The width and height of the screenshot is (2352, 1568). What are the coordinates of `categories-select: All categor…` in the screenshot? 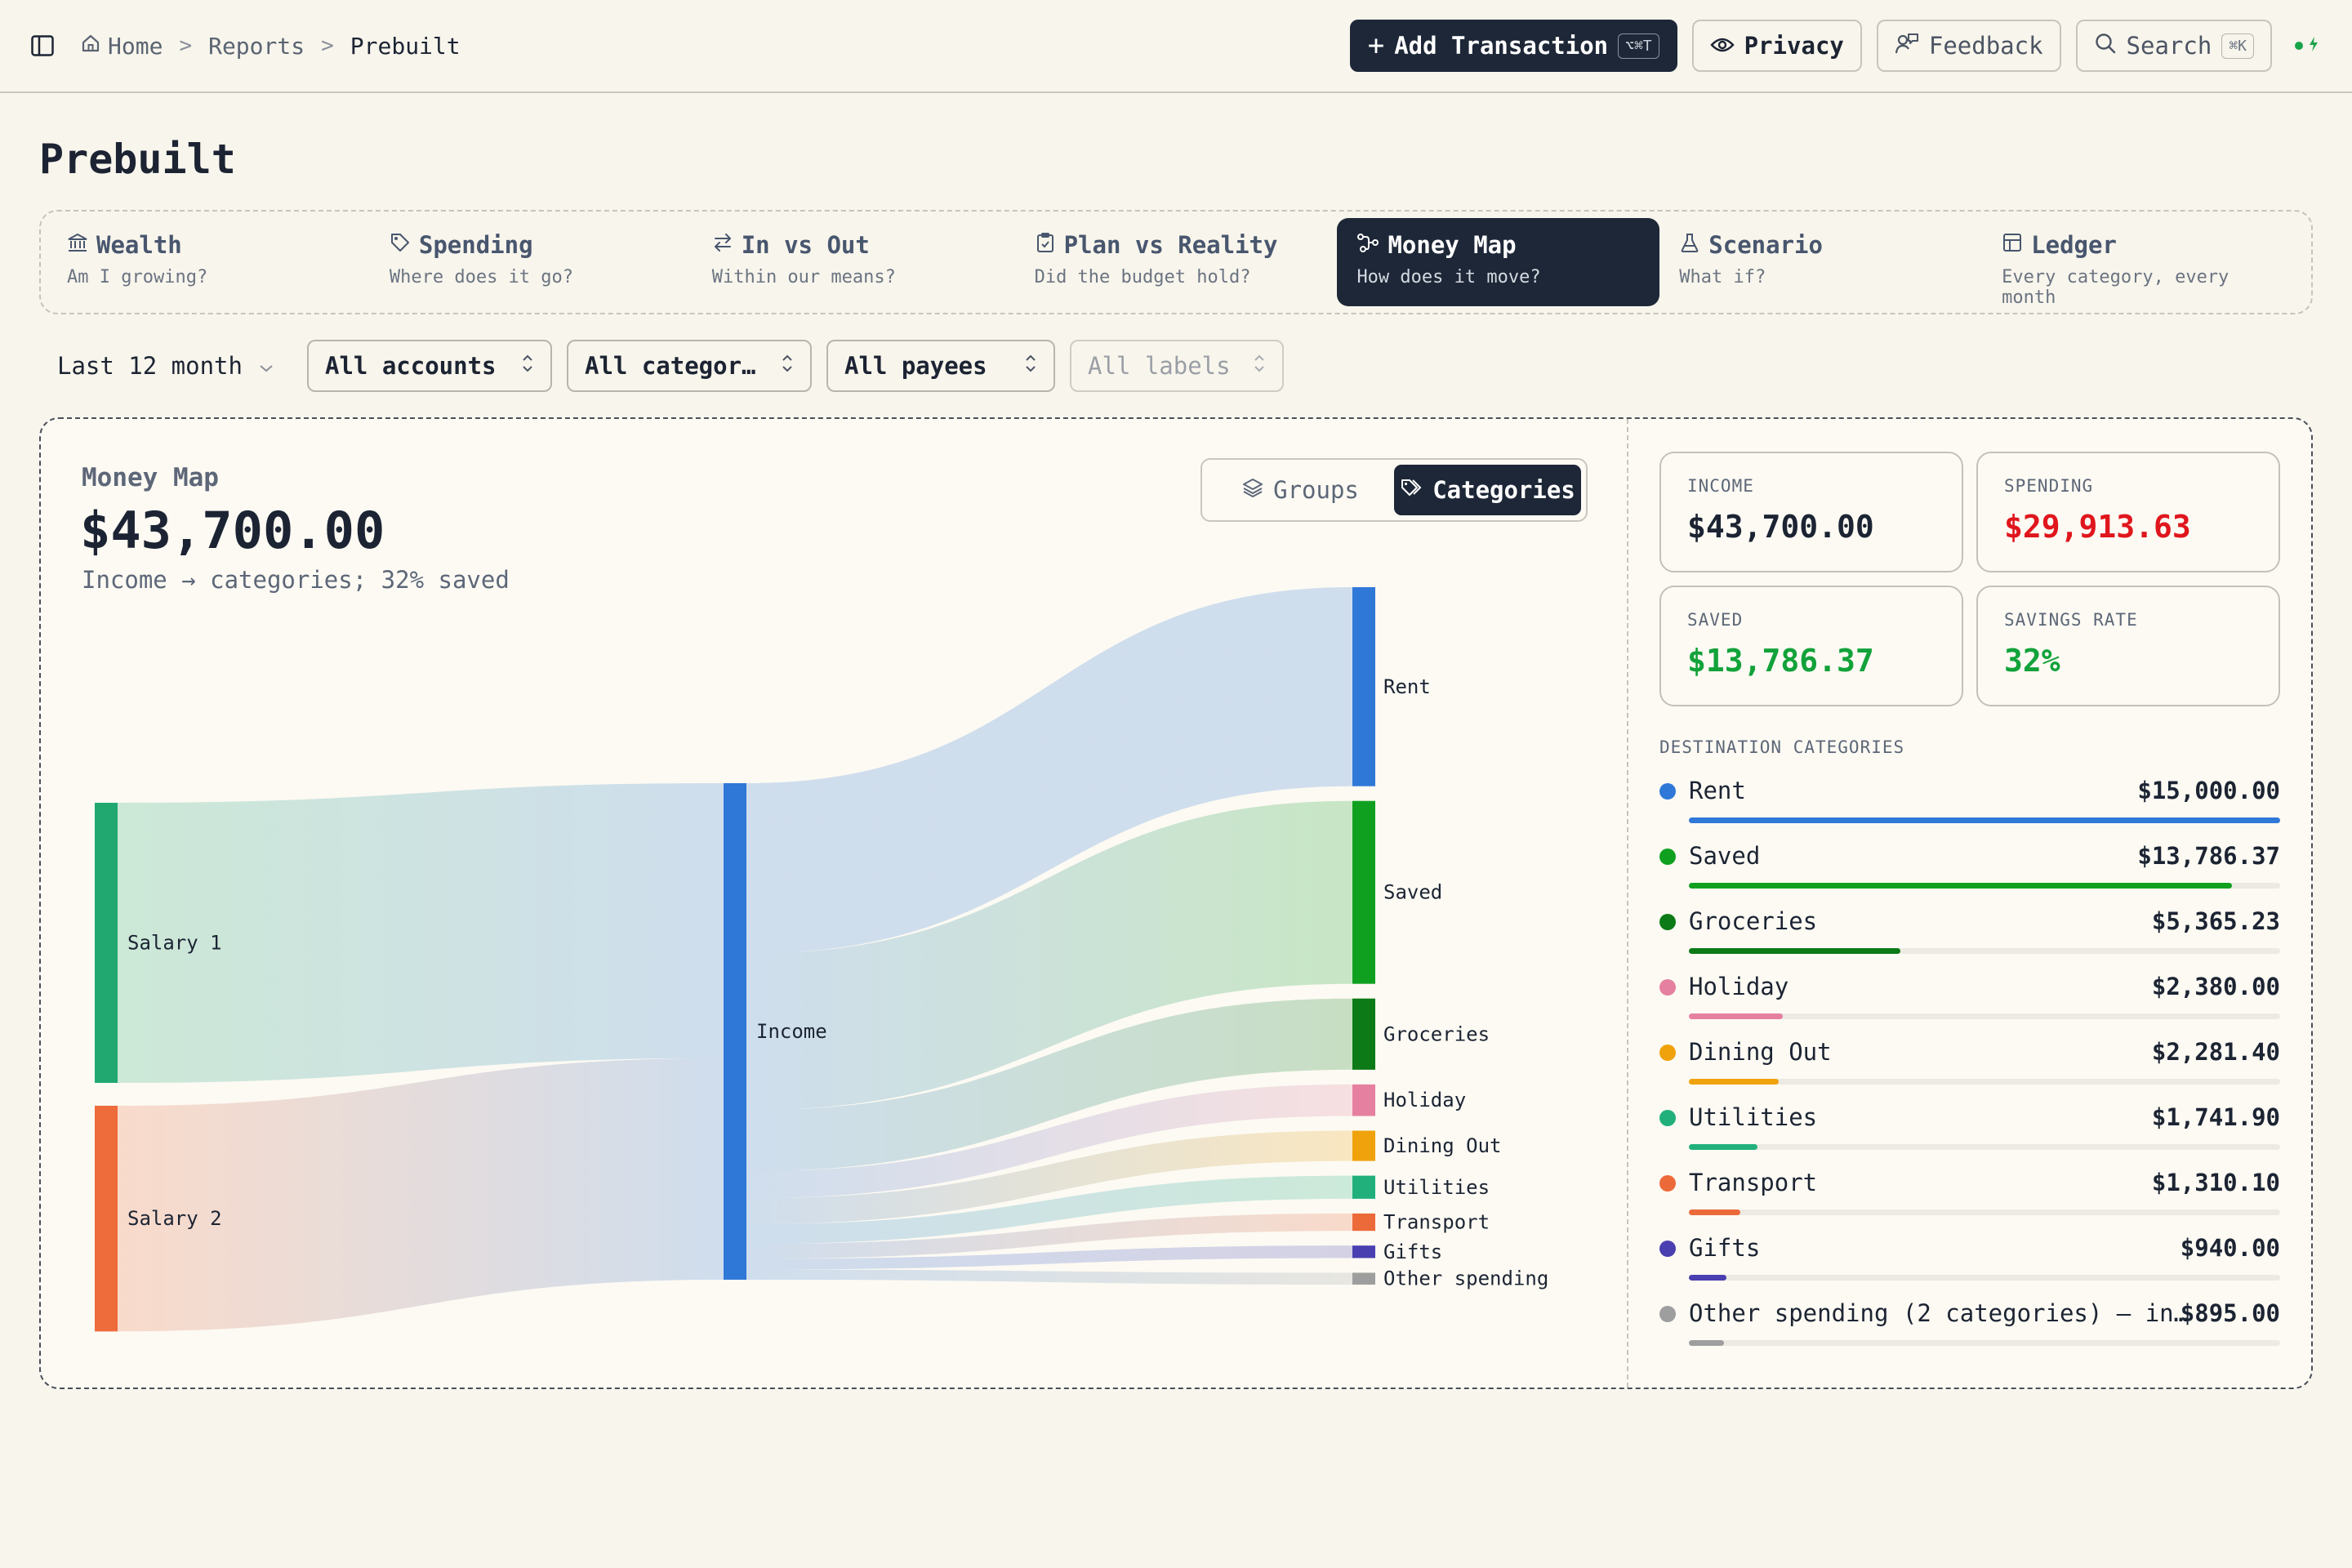 It's located at (689, 366).